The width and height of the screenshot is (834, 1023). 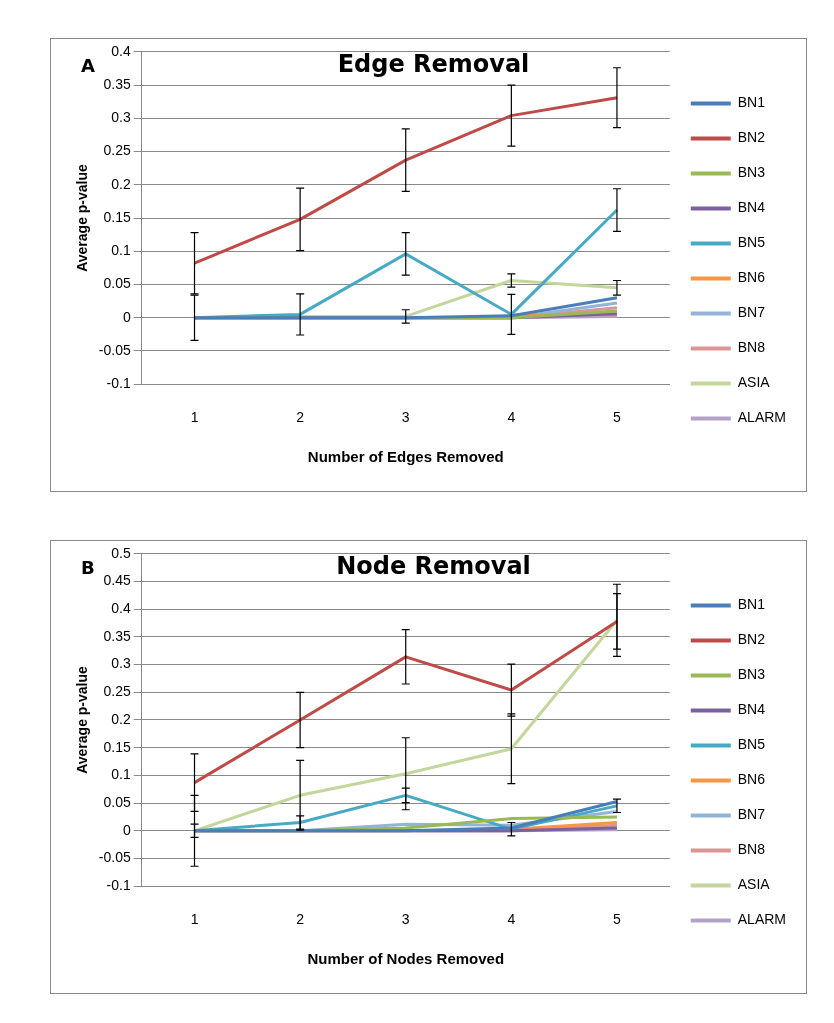 I want to click on text: B, so click(x=88, y=567).